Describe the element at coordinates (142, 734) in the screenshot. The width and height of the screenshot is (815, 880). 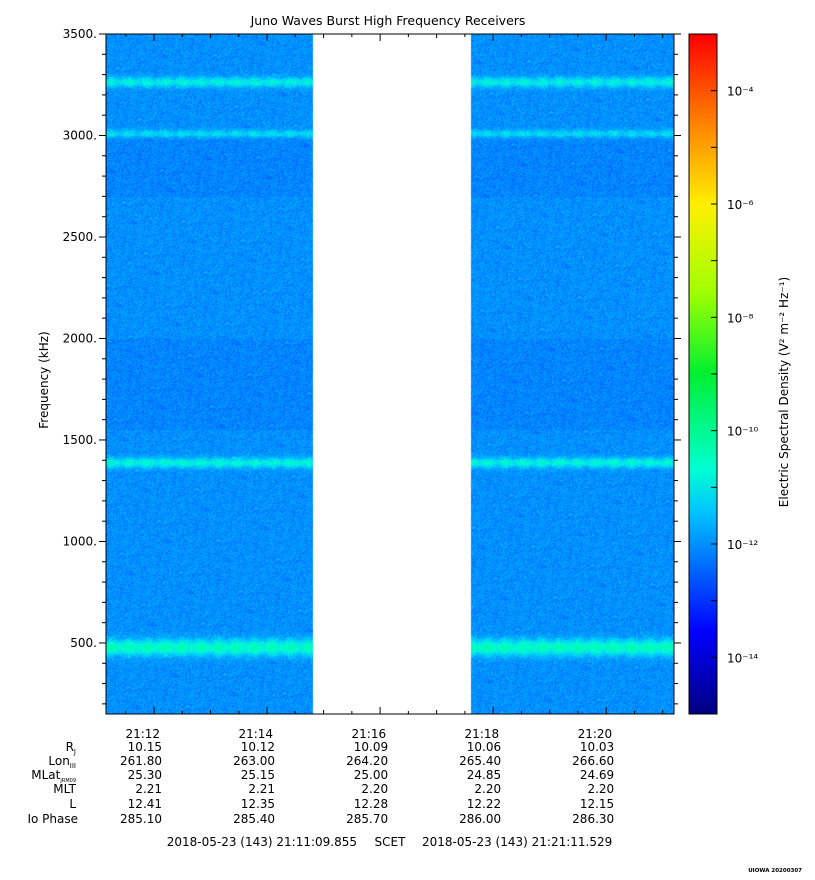
I see `ephemeris-time: 21:12` at that location.